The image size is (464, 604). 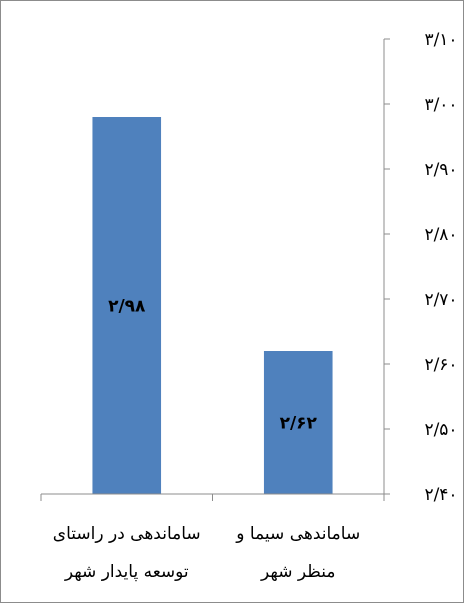 What do you see at coordinates (420, 267) in the screenshot?
I see `y-axis: ۳/۱۰ ۳/۰۰ ۲/۹۰ ۲/۸۰ ۲/۷۰ ۲/۶۰ ۲/۵۰ ۲/۴۰` at bounding box center [420, 267].